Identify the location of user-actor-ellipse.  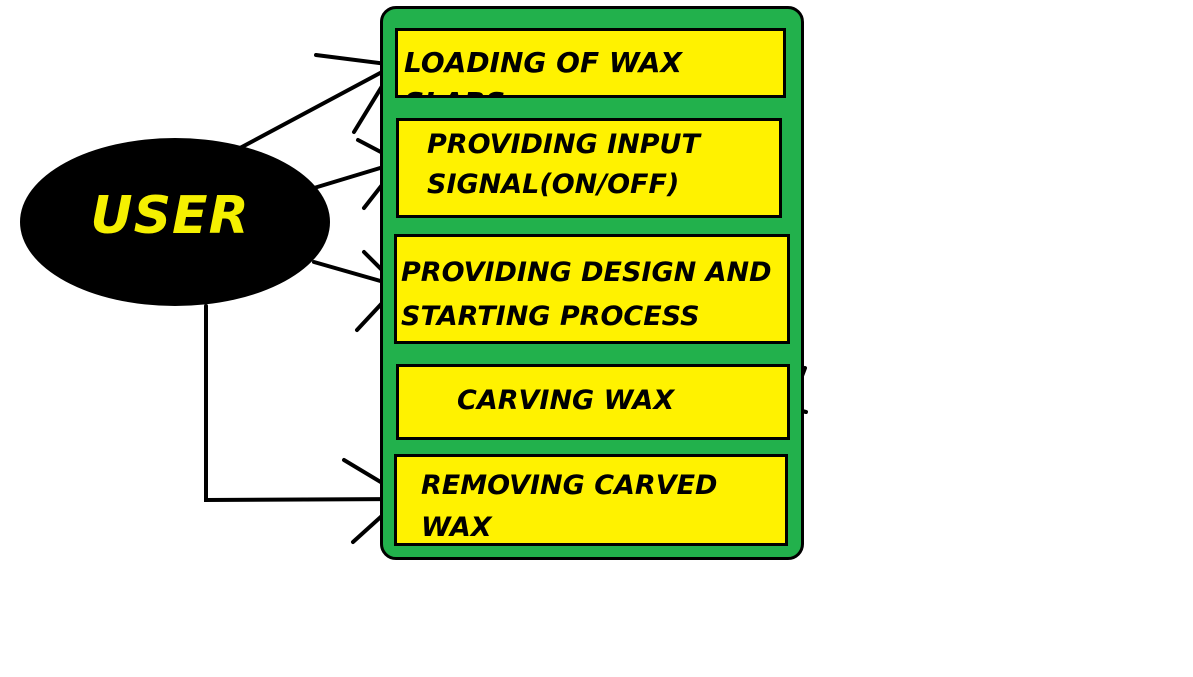
(175, 222).